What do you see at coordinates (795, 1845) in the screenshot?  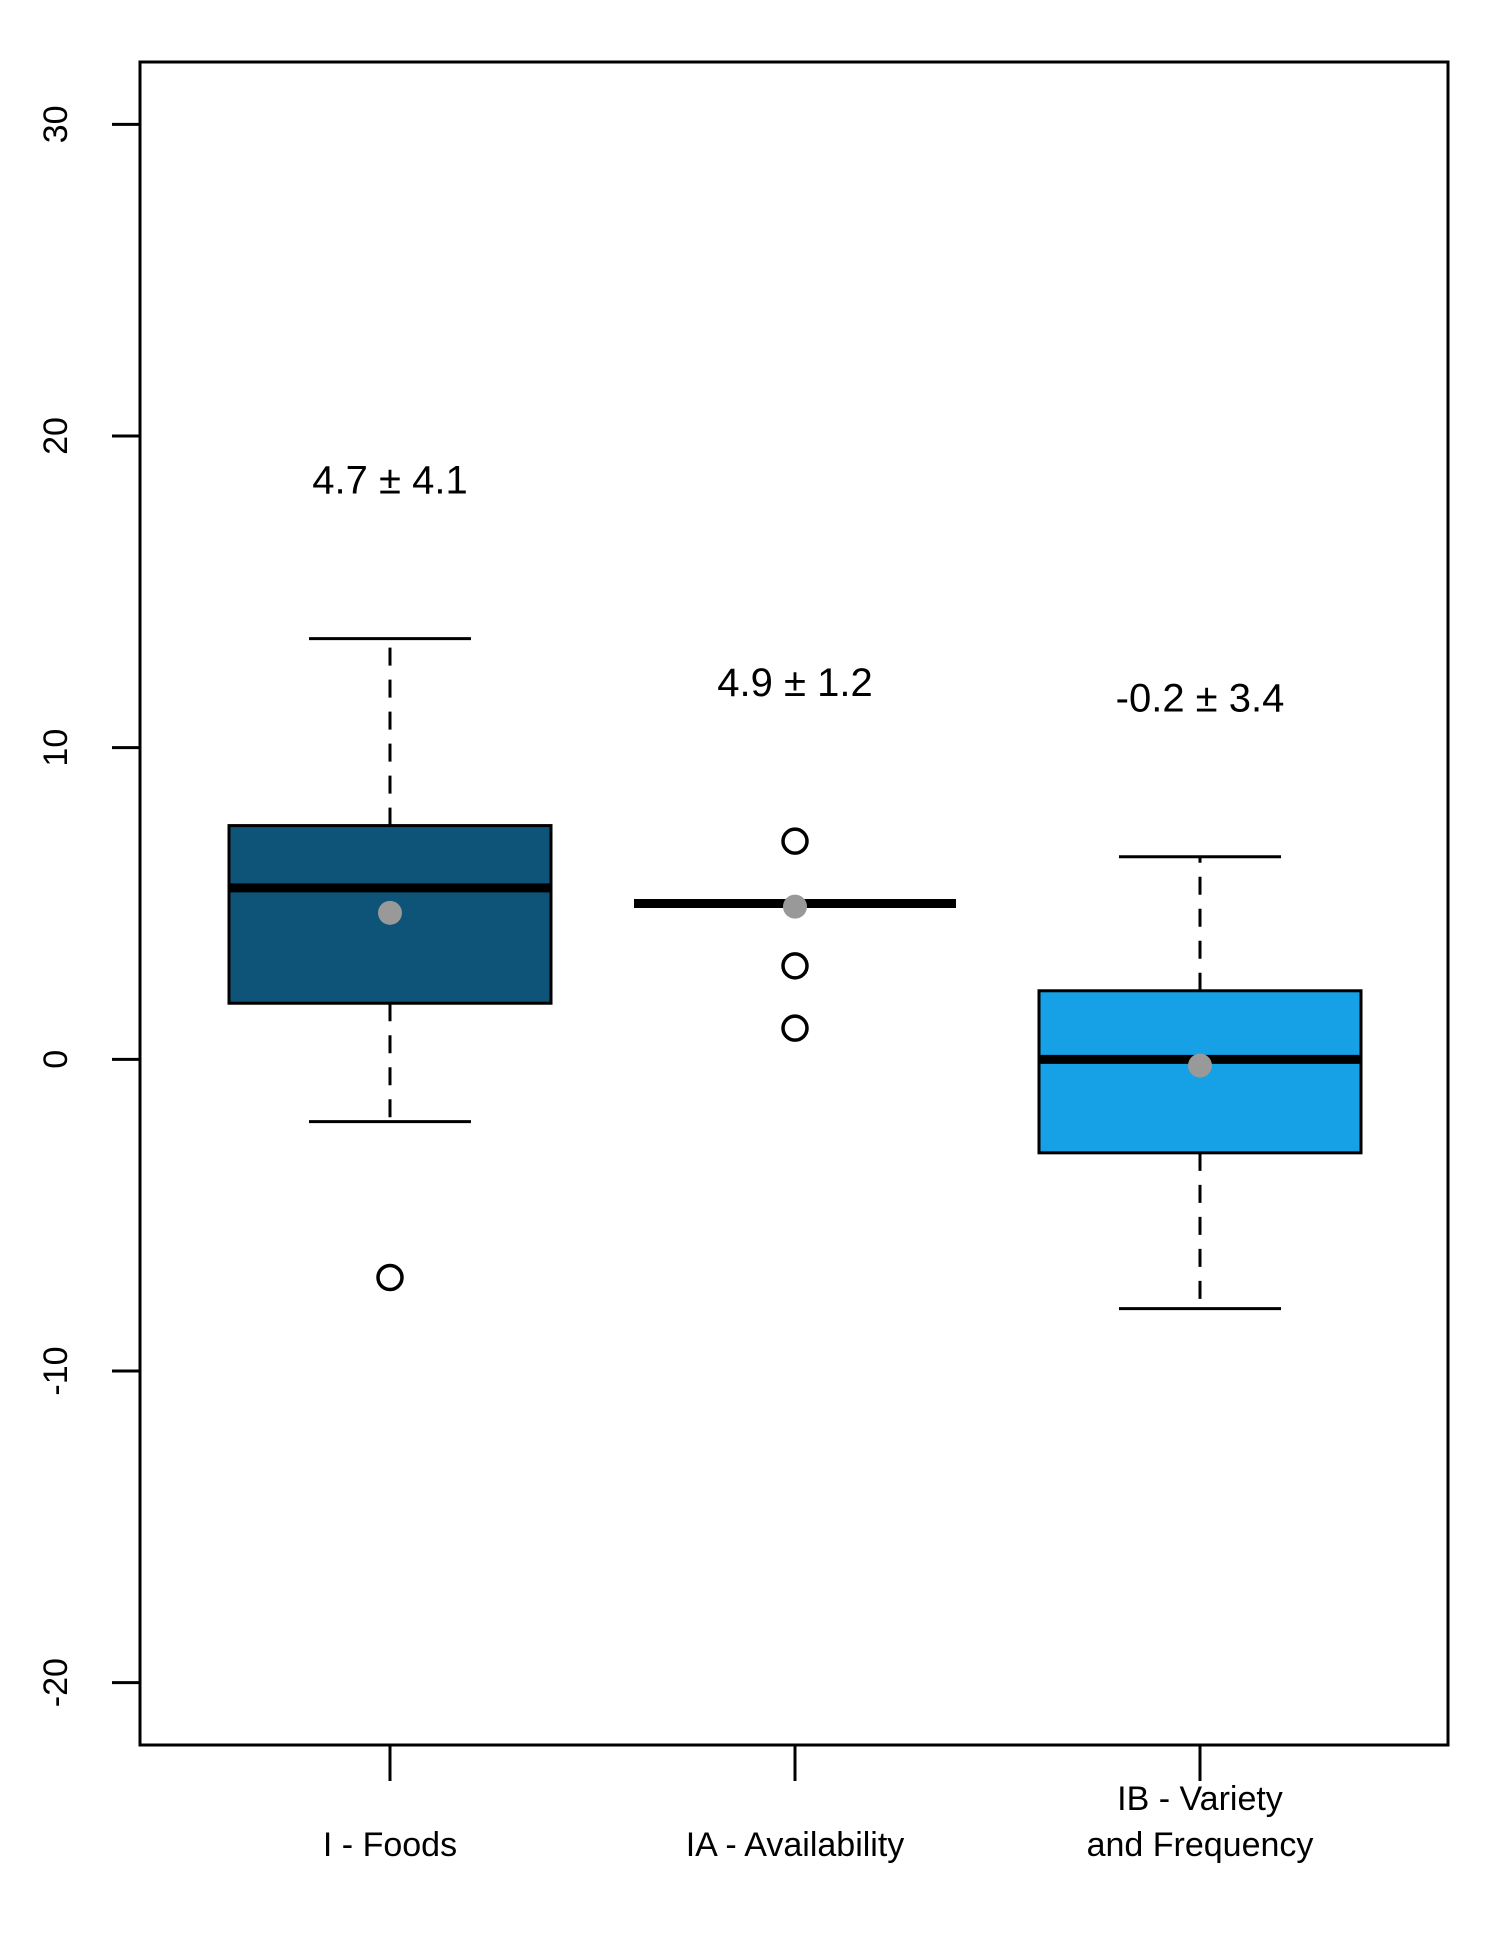 I see `x-tick-label: IA - Availability` at bounding box center [795, 1845].